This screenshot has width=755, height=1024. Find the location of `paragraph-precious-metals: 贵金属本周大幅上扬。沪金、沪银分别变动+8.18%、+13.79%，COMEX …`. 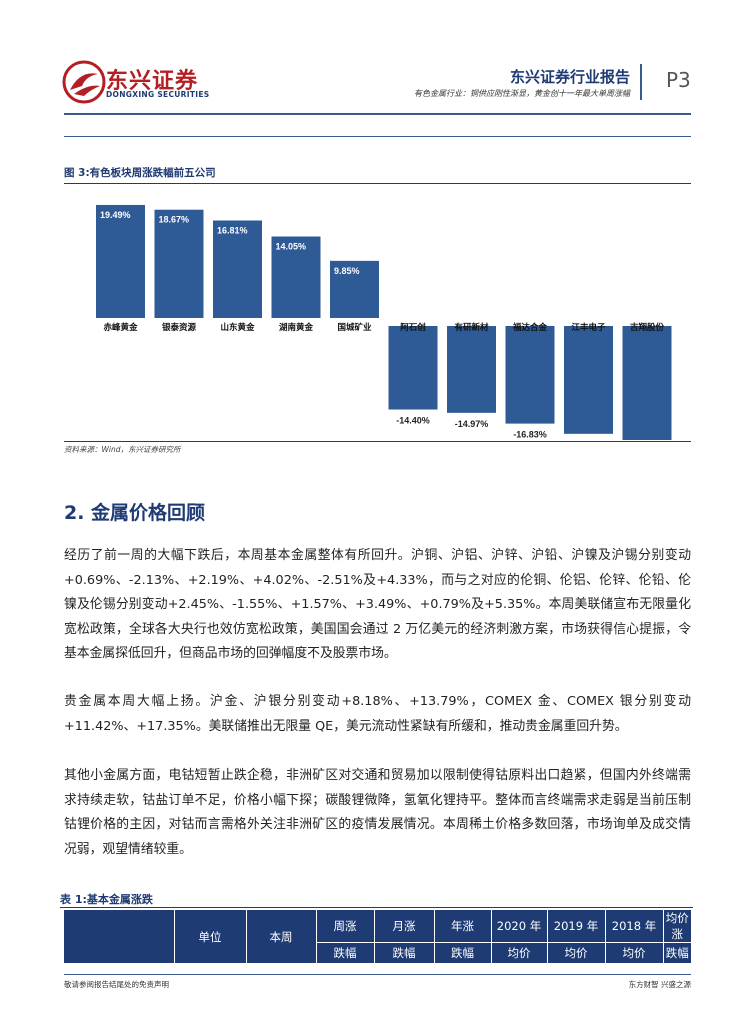

paragraph-precious-metals: 贵金属本周大幅上扬。沪金、沪银分别变动+8.18%、+13.79%，COMEX … is located at coordinates (377, 714).